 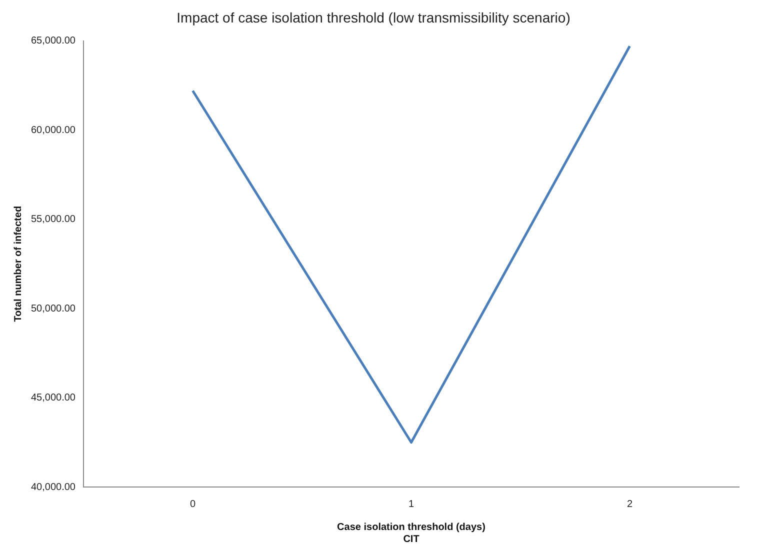 What do you see at coordinates (18, 264) in the screenshot?
I see `y-axis-title: Total number of infected` at bounding box center [18, 264].